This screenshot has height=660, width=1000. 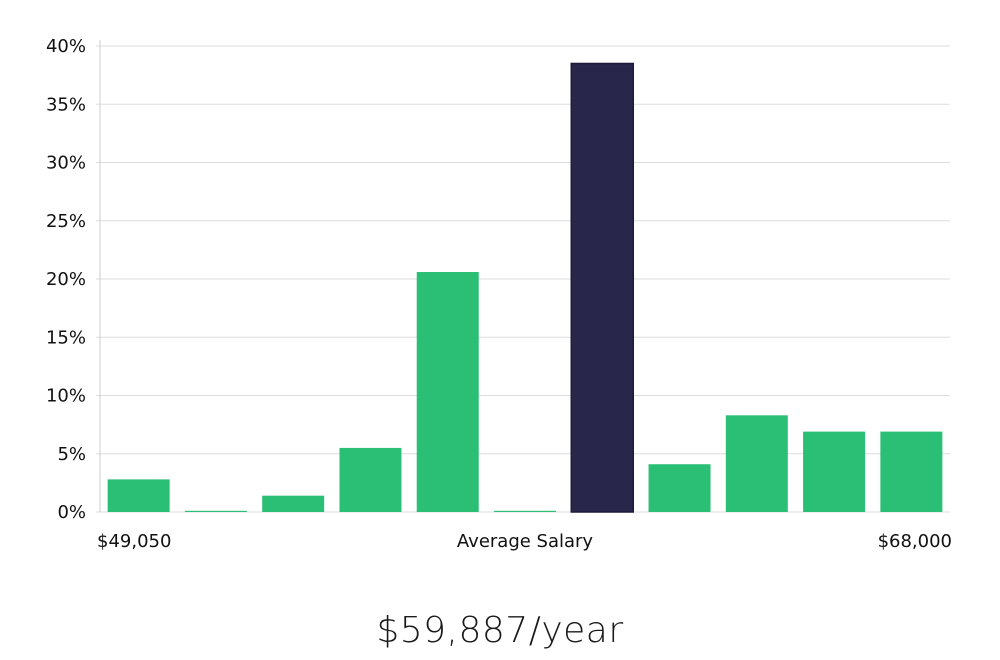 I want to click on bar-average-salary, so click(x=602, y=287).